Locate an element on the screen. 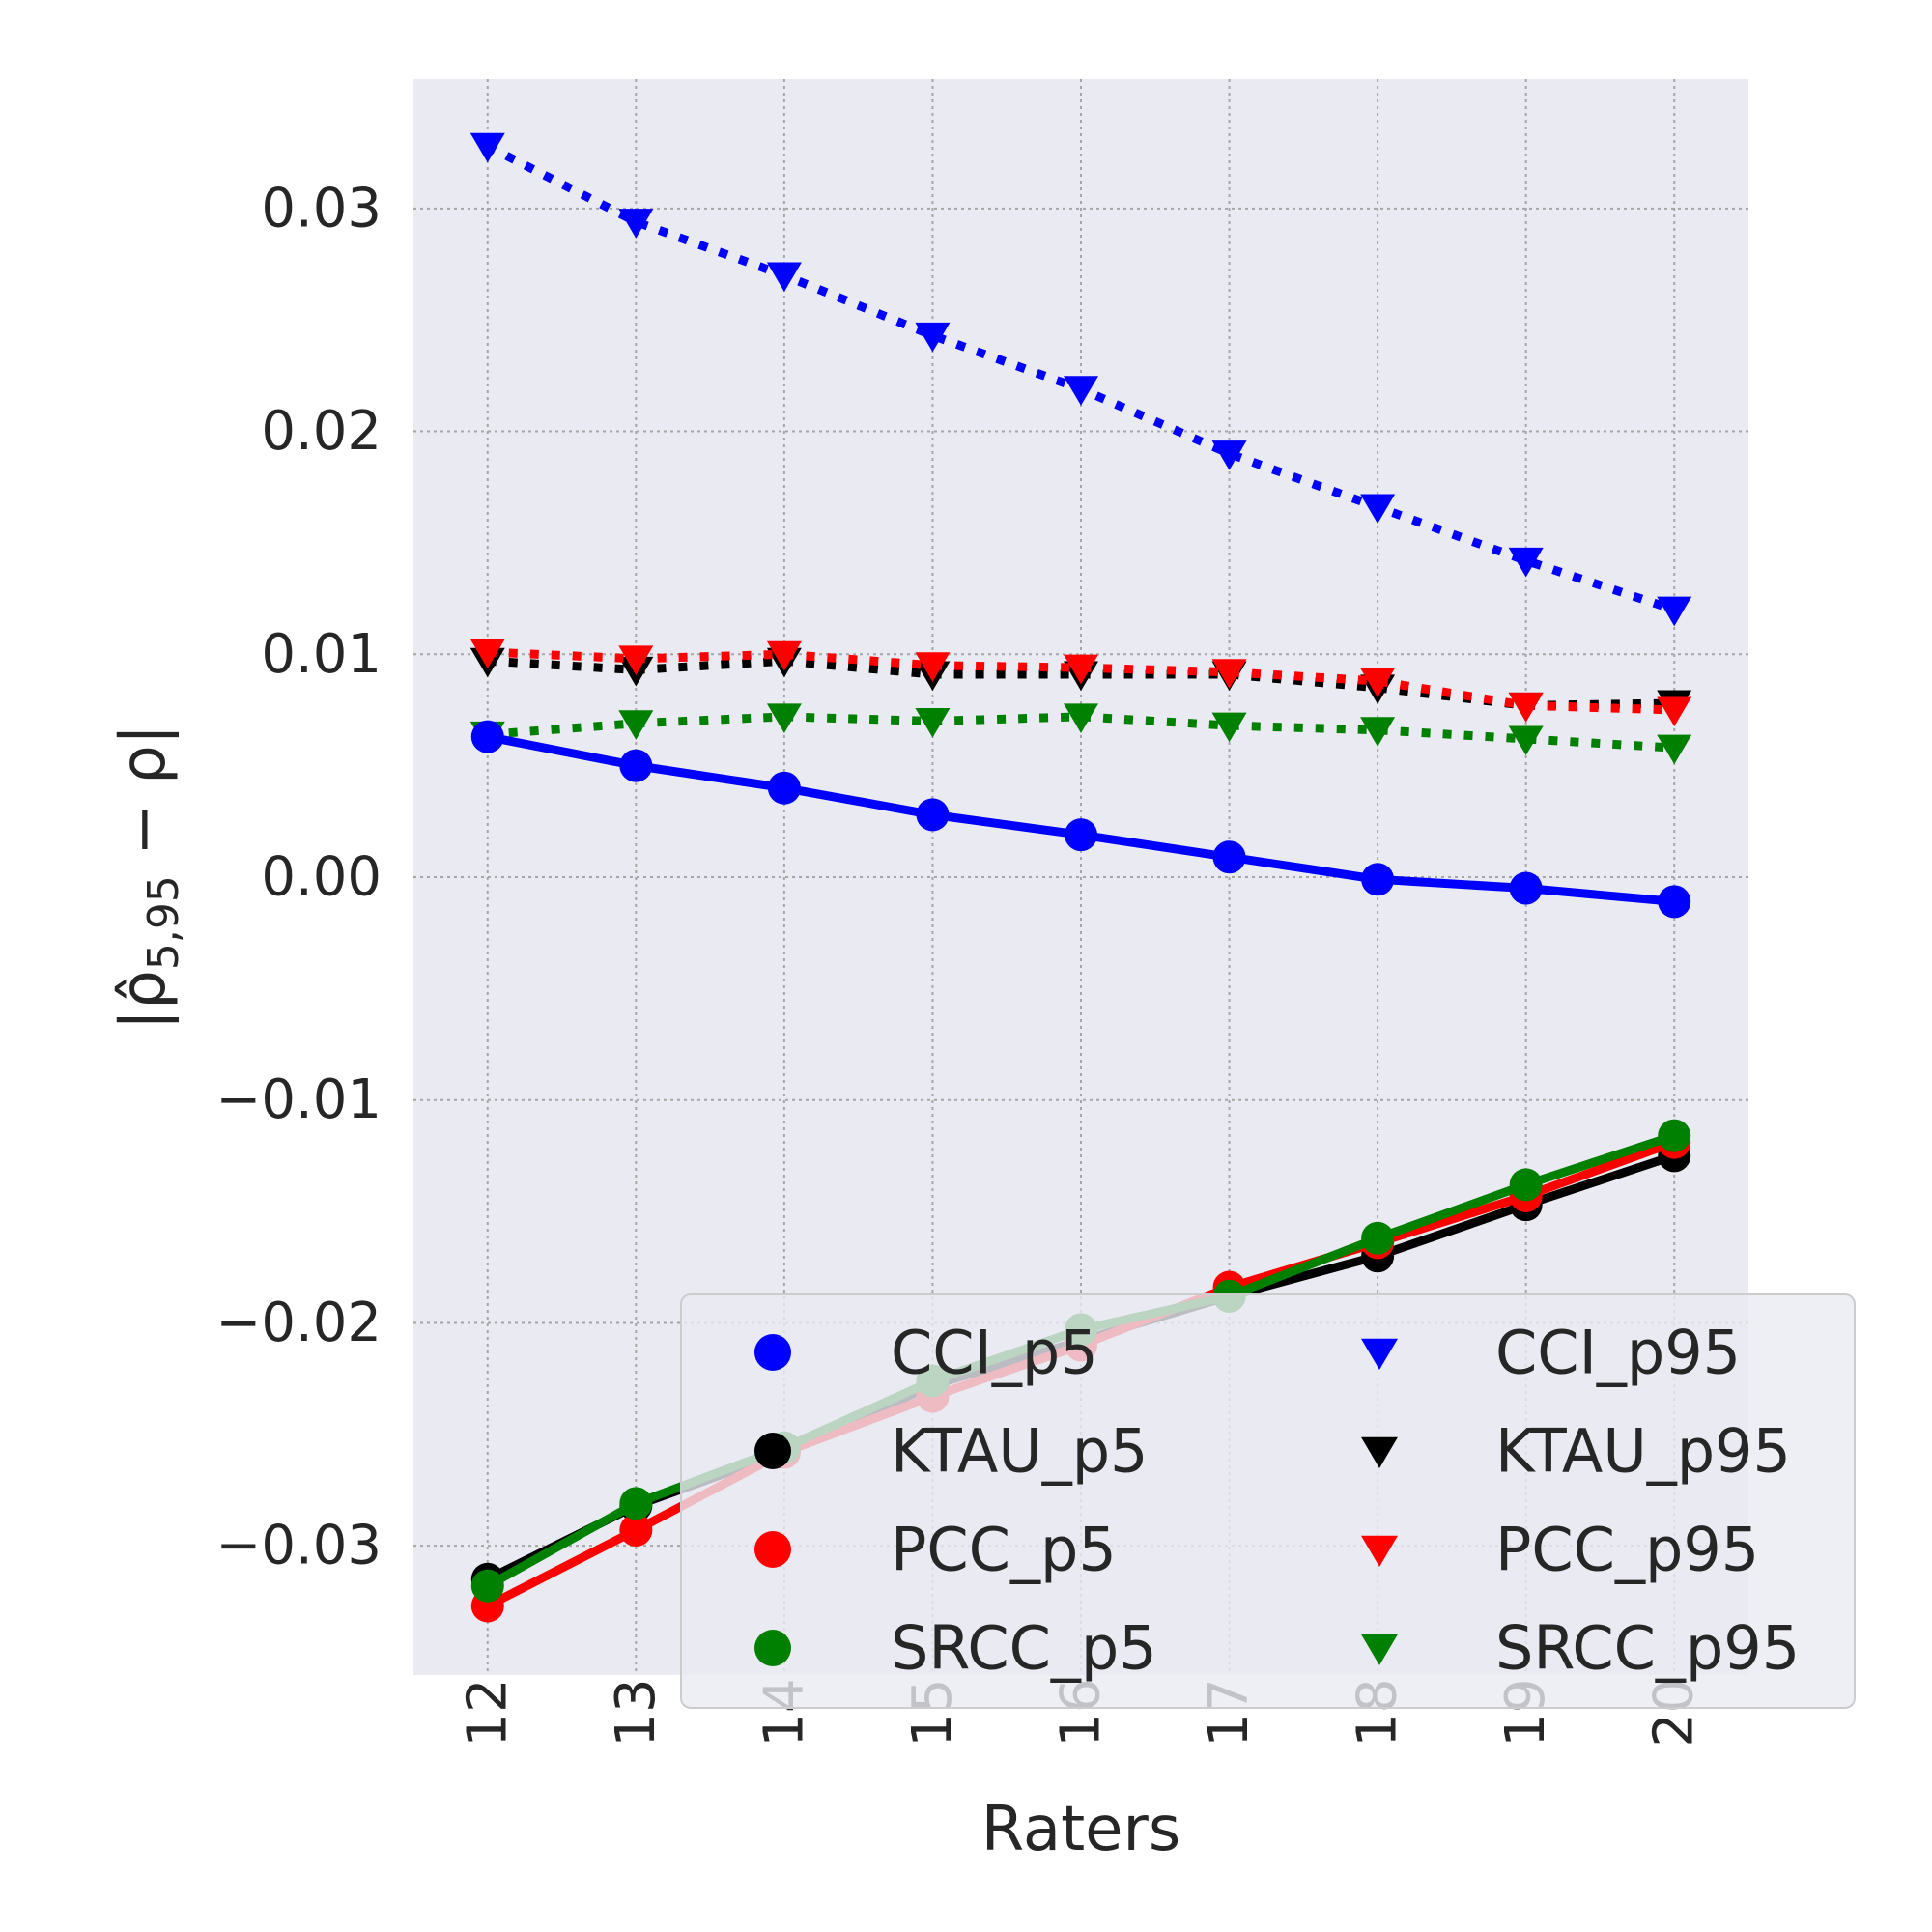 The height and width of the screenshot is (1932, 1932). legend-label: CCI_p5 is located at coordinates (995, 1353).